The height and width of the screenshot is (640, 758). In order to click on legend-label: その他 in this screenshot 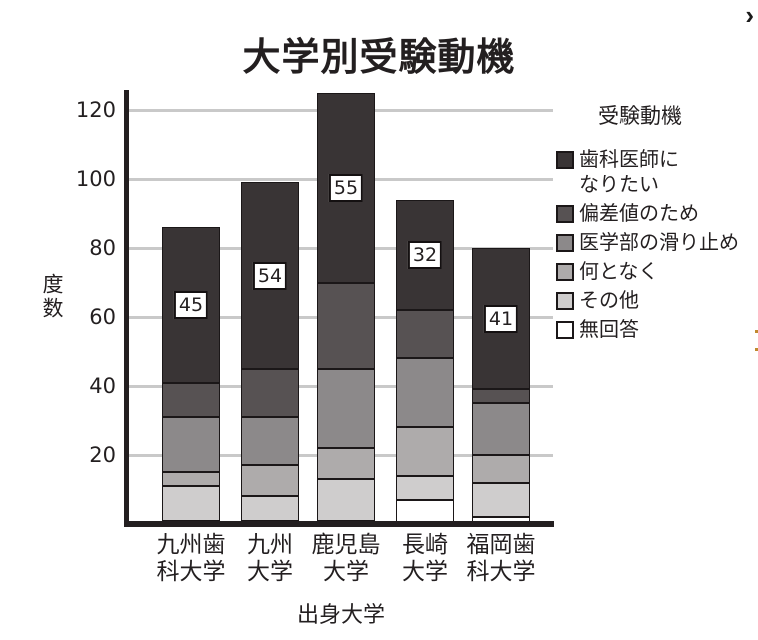, I will do `click(609, 301)`.